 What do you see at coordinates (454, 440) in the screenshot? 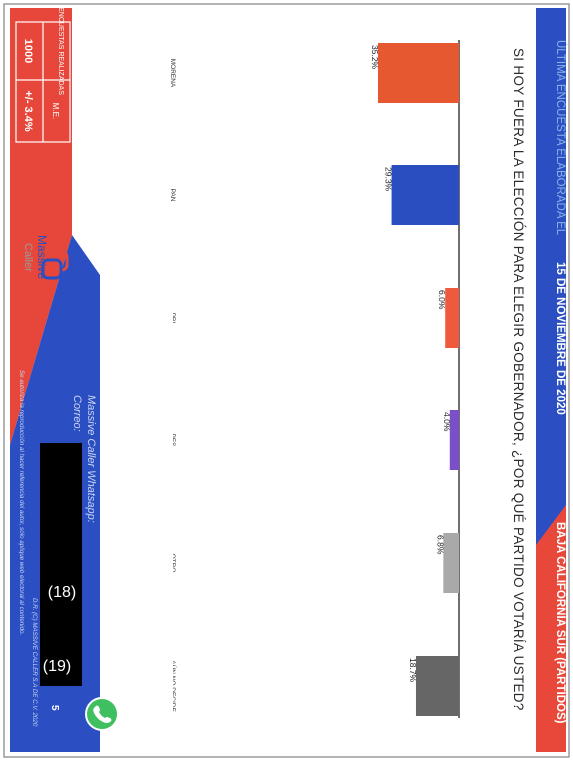
I see `bar-pes` at bounding box center [454, 440].